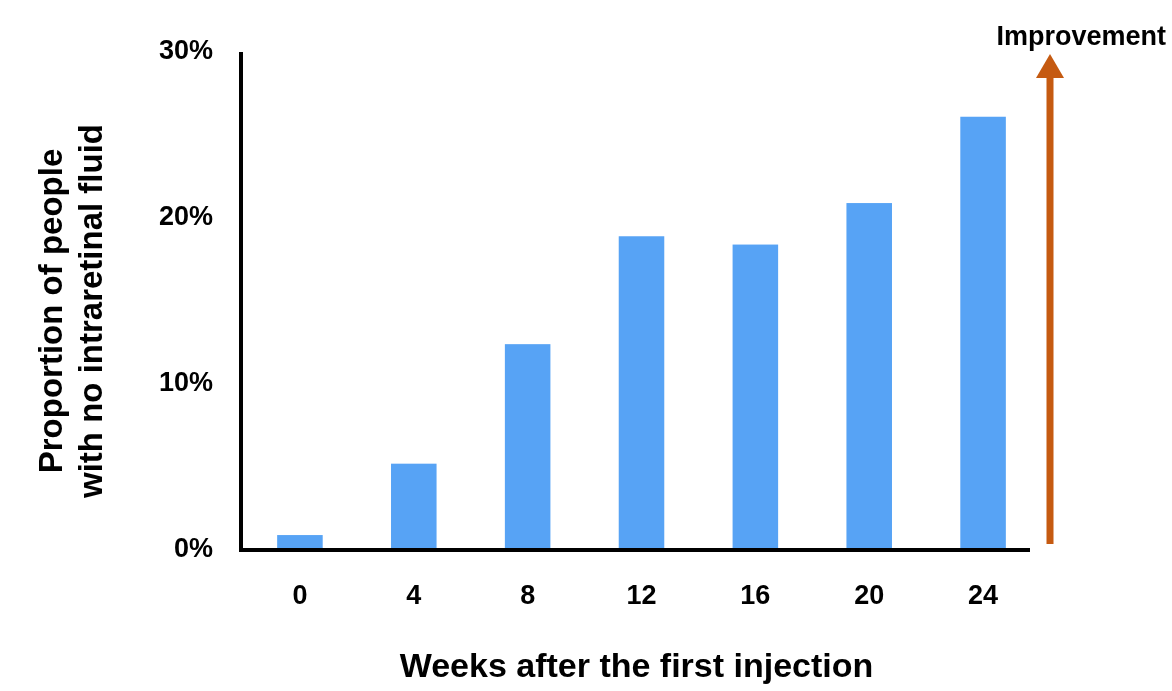 The width and height of the screenshot is (1172, 691). Describe the element at coordinates (185, 216) in the screenshot. I see `y-tick-label: 20%` at that location.